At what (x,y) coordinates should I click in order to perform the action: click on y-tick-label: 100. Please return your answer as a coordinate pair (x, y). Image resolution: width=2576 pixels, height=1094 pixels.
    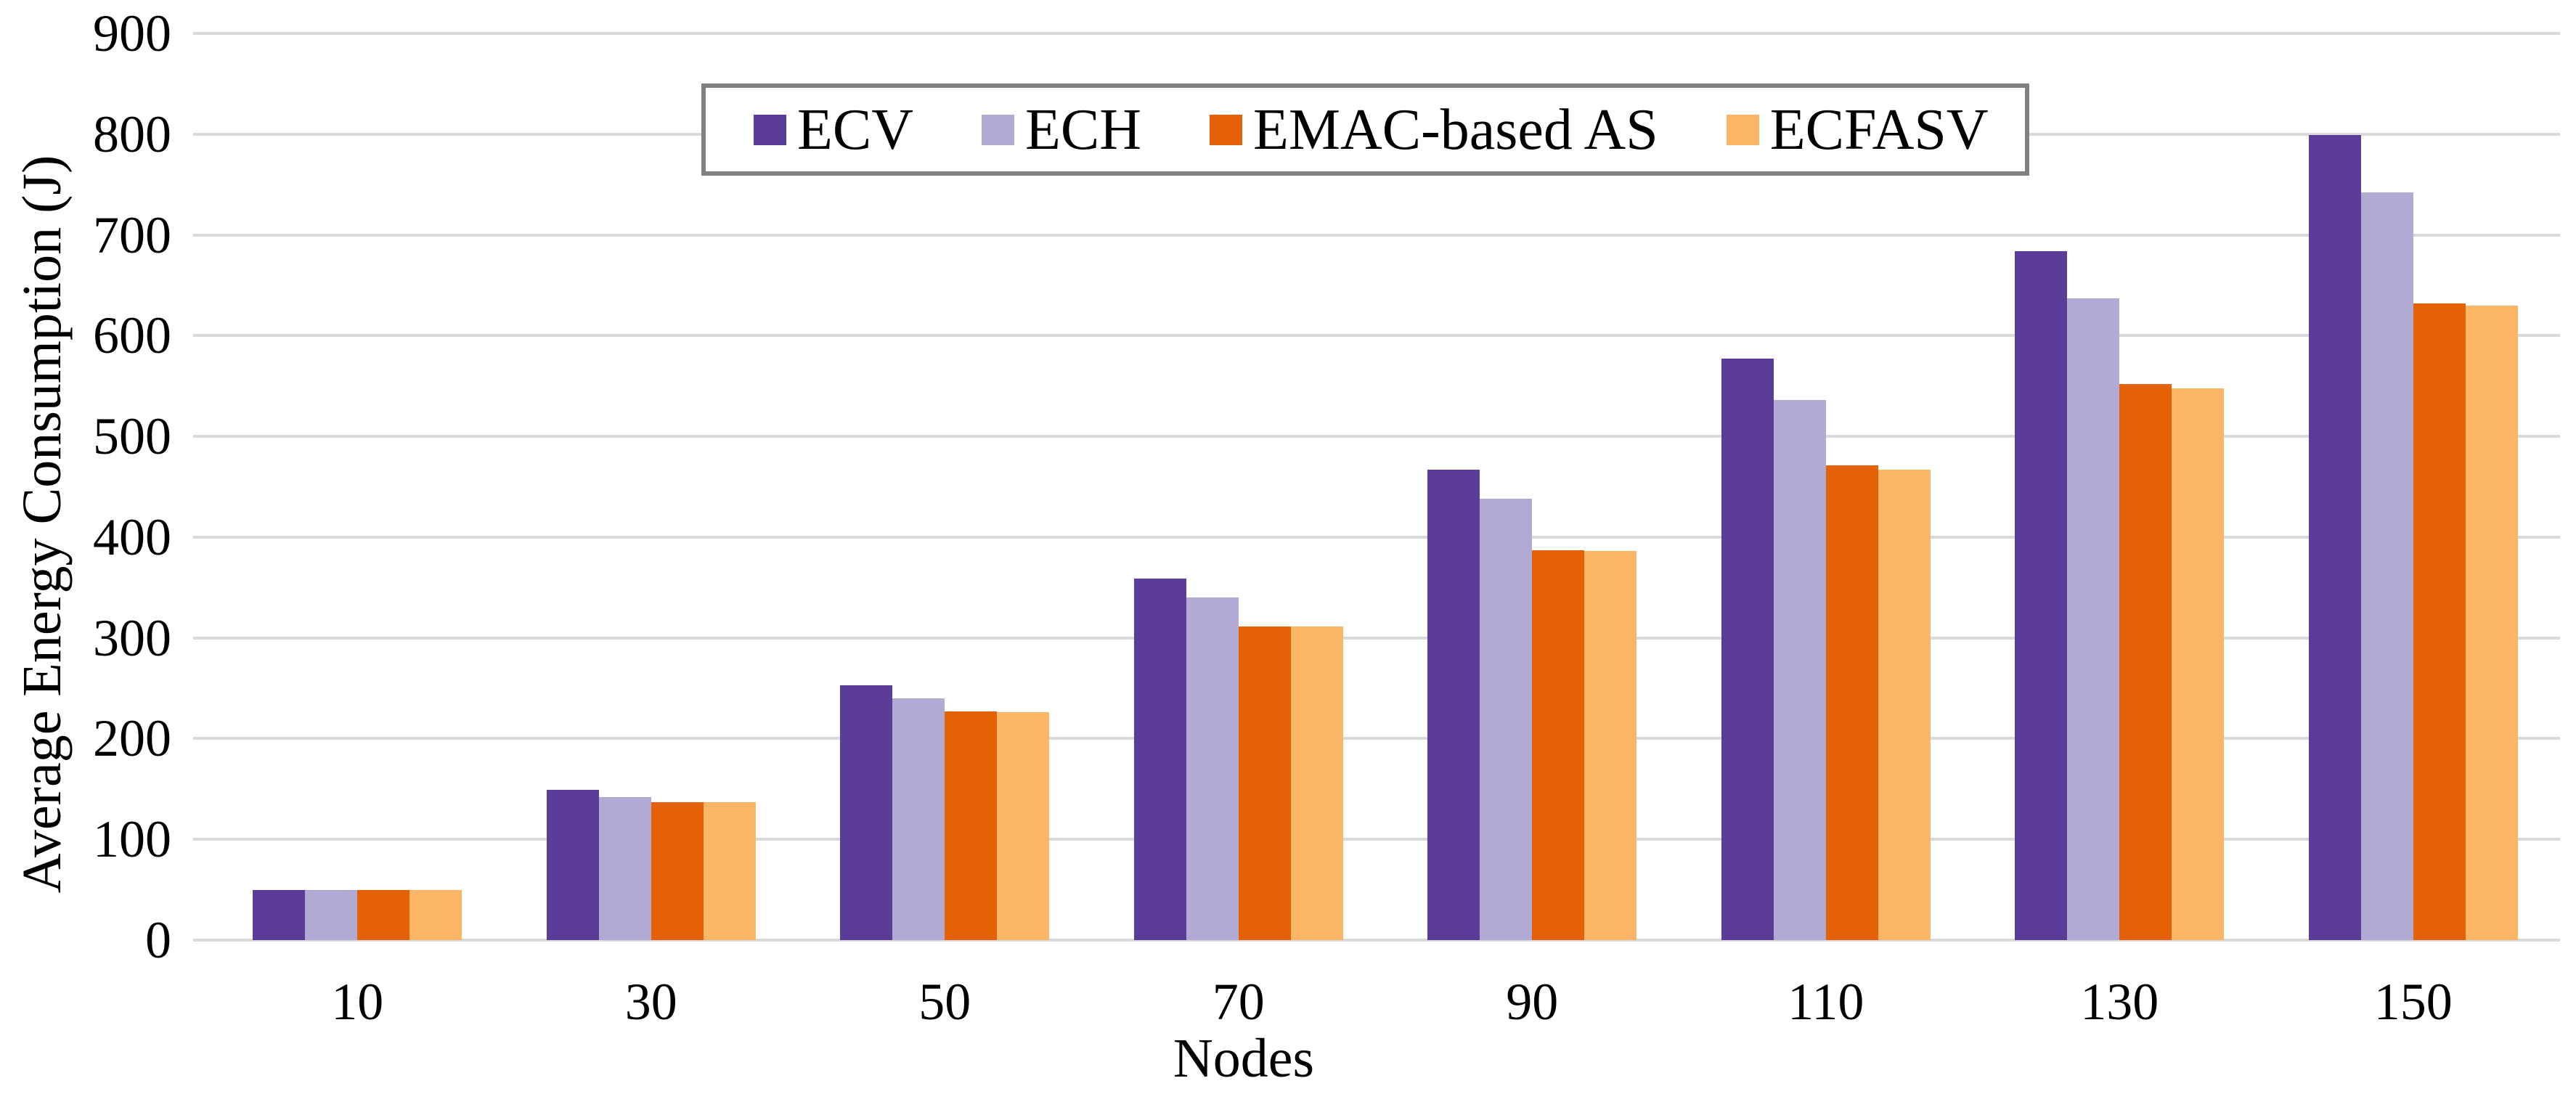
    Looking at the image, I should click on (132, 840).